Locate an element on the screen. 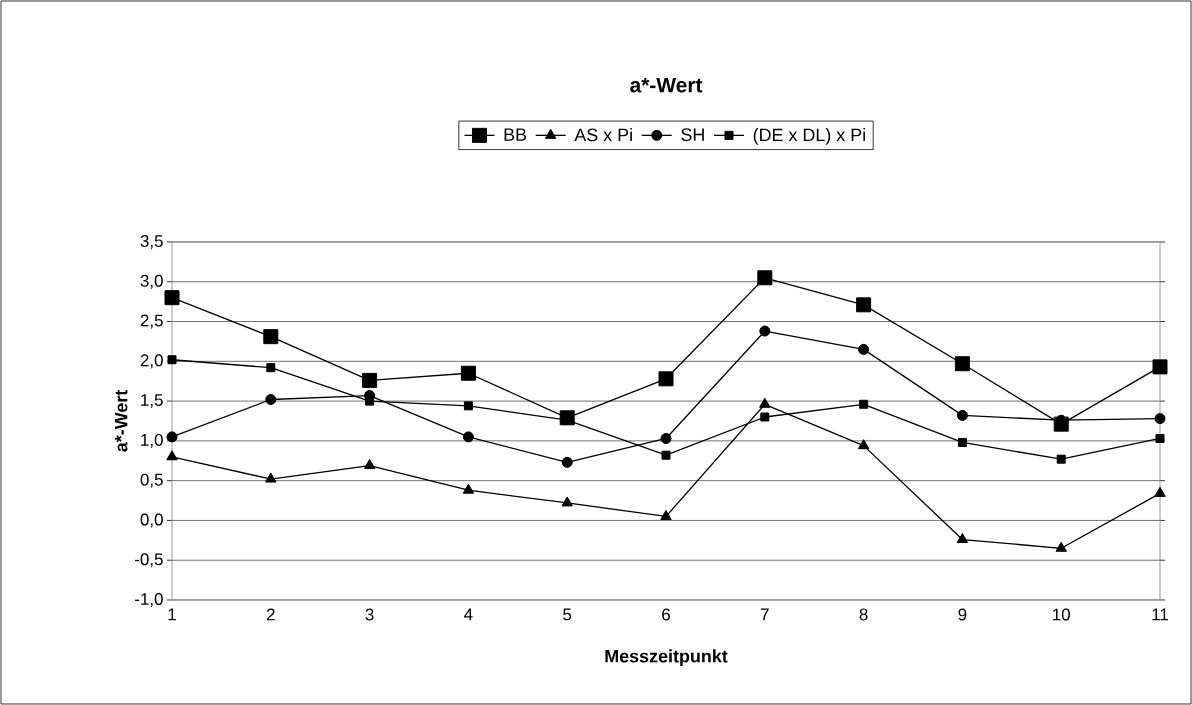 The height and width of the screenshot is (705, 1192). legend-label: BB is located at coordinates (515, 134).